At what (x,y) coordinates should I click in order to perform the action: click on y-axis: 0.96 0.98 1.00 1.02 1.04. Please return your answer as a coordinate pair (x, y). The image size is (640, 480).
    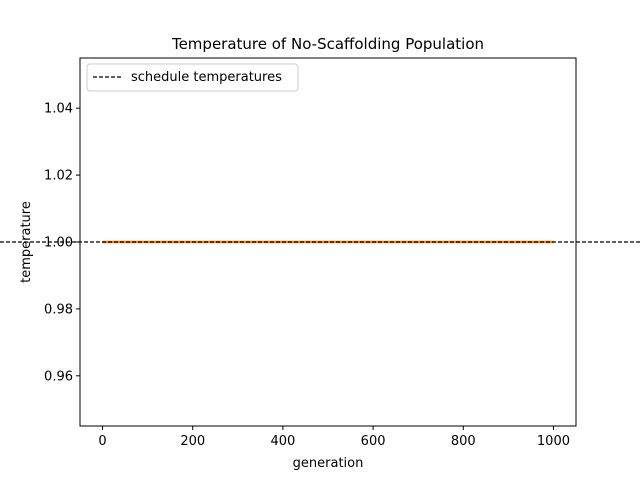
    Looking at the image, I should click on (62, 243).